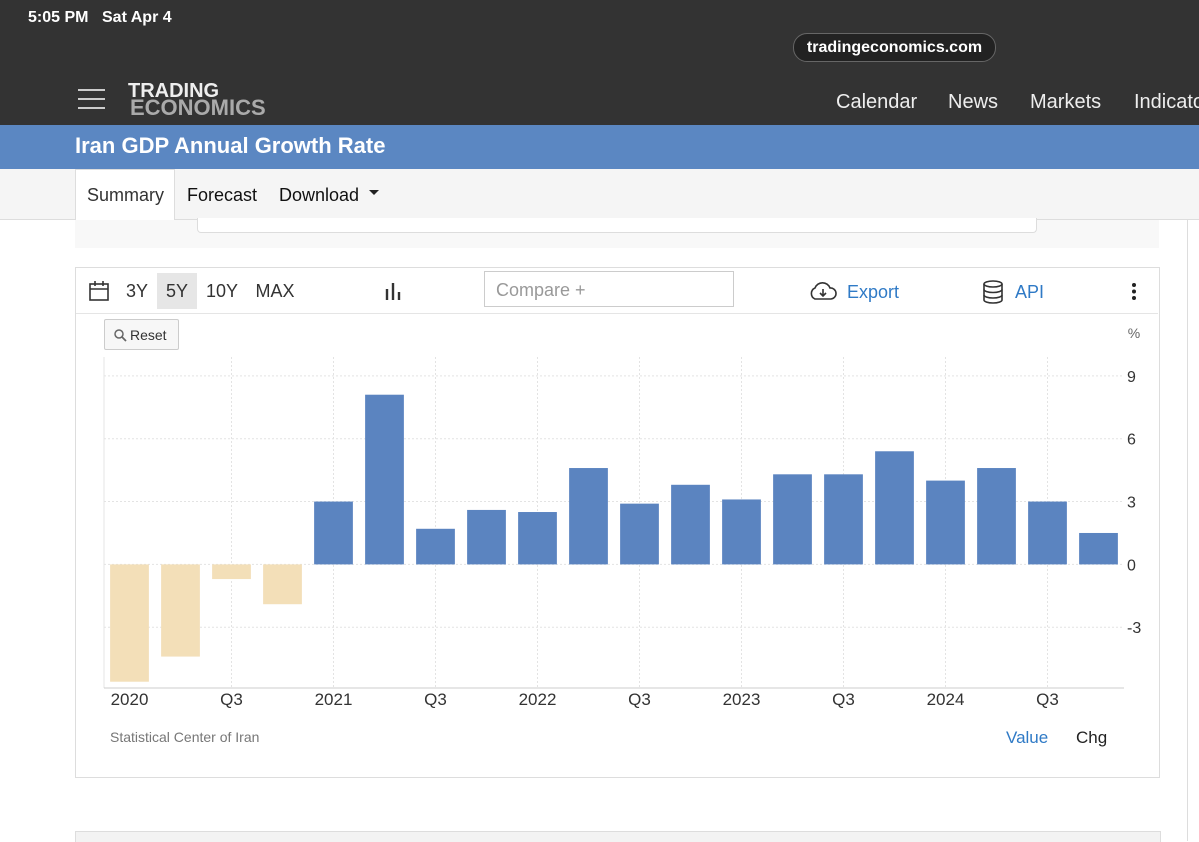 This screenshot has width=1199, height=842. I want to click on y-tick-label: 6, so click(1131, 440).